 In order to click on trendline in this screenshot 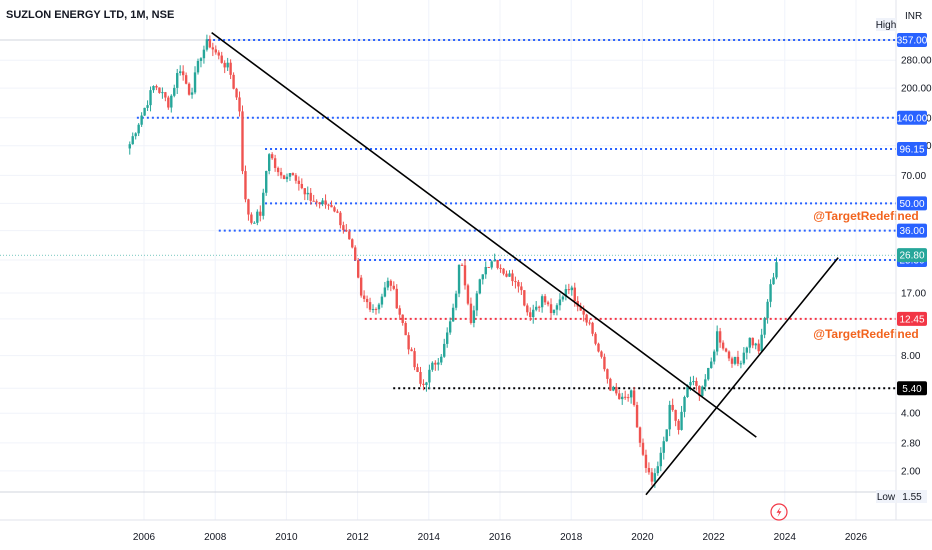, I will do `click(742, 376)`.